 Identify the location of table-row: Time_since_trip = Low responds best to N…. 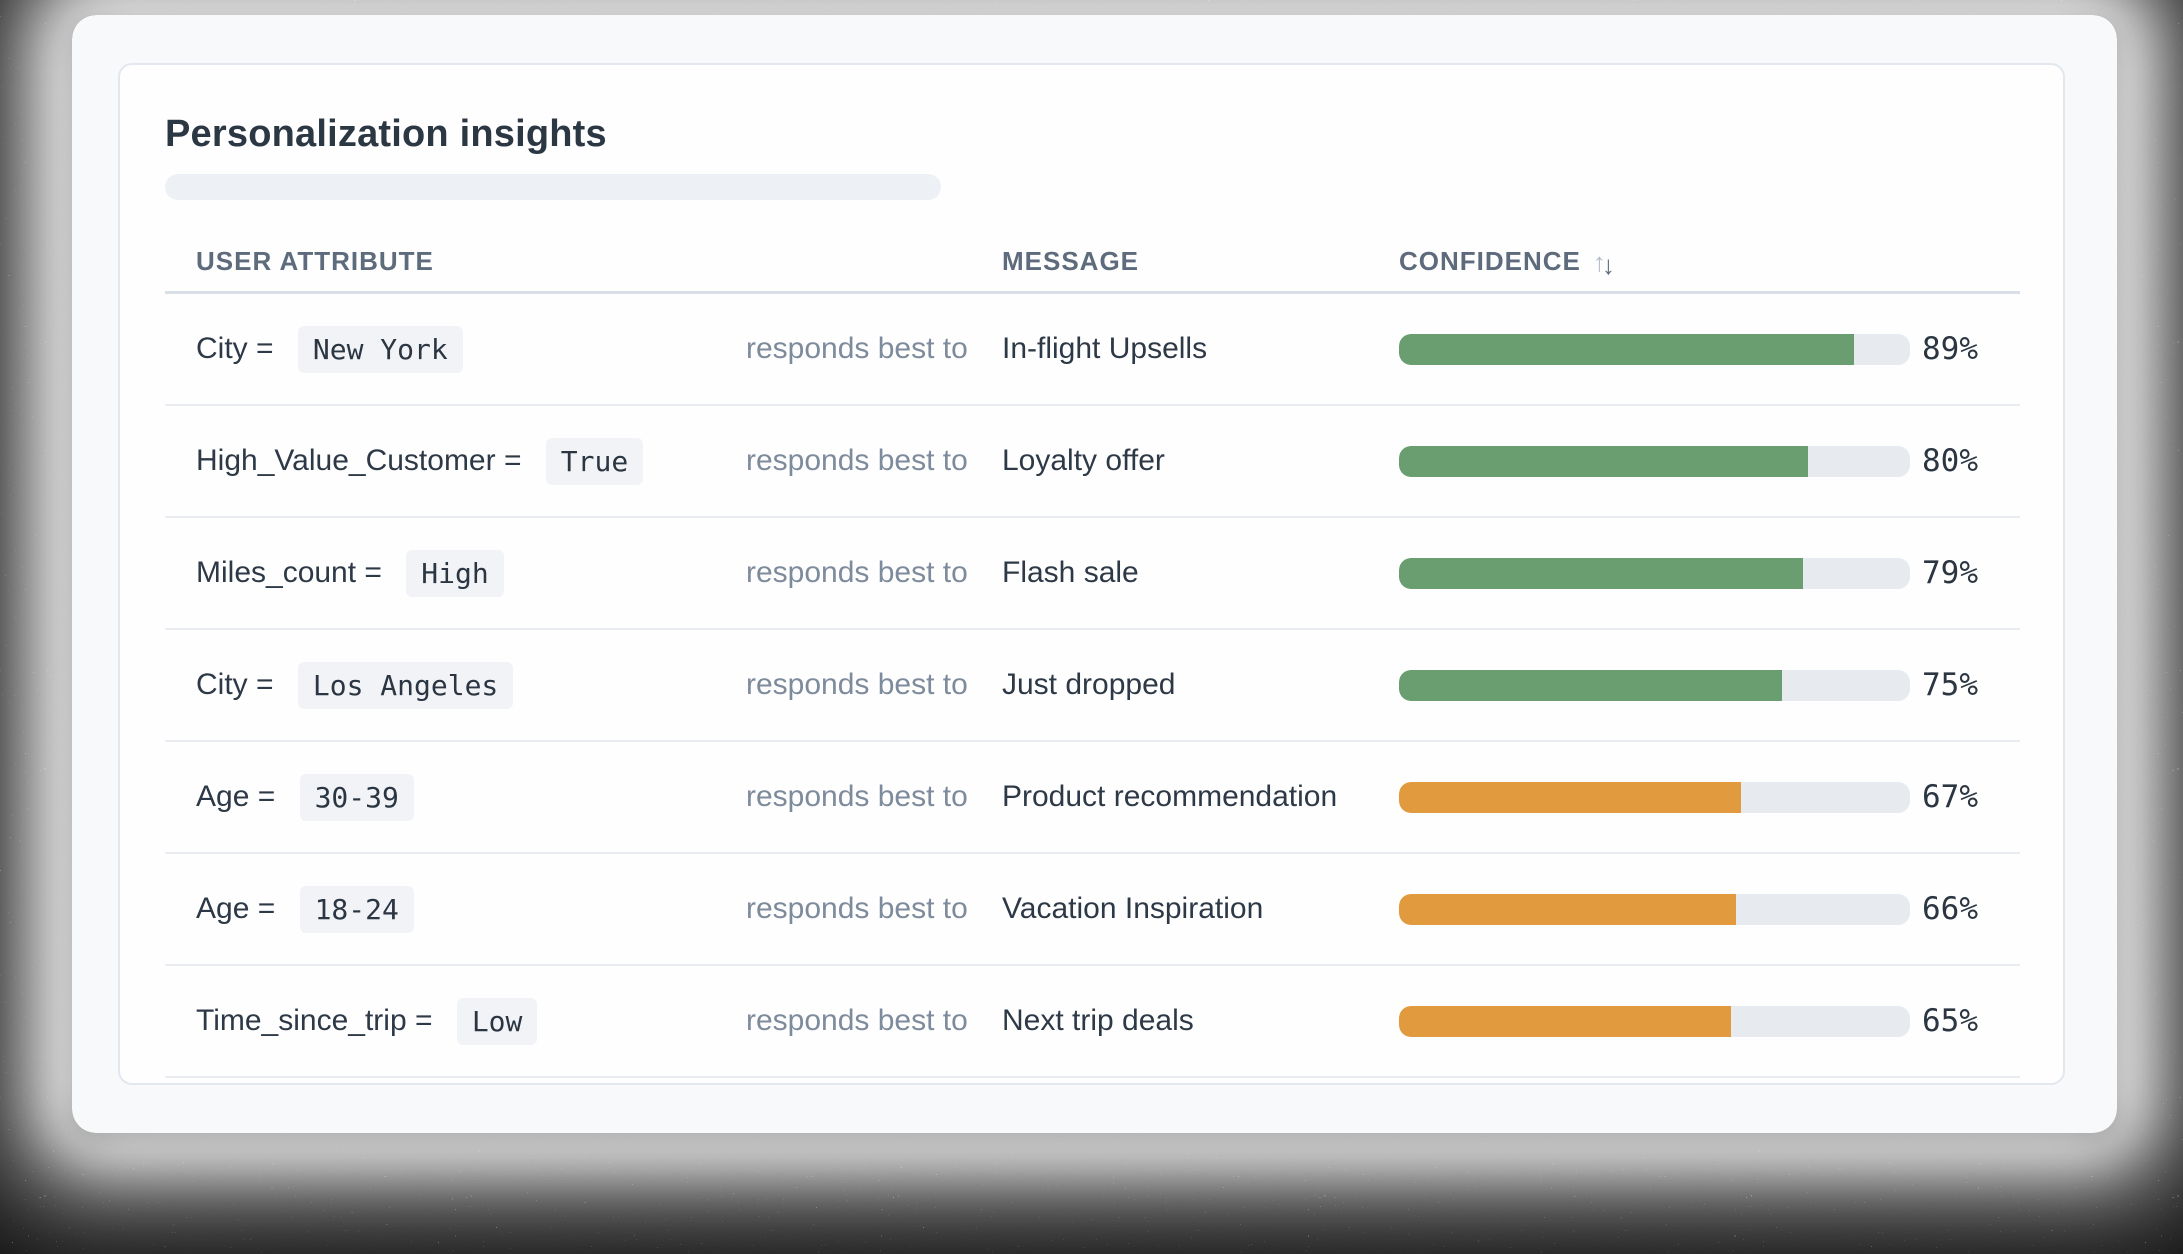
(1092, 1022).